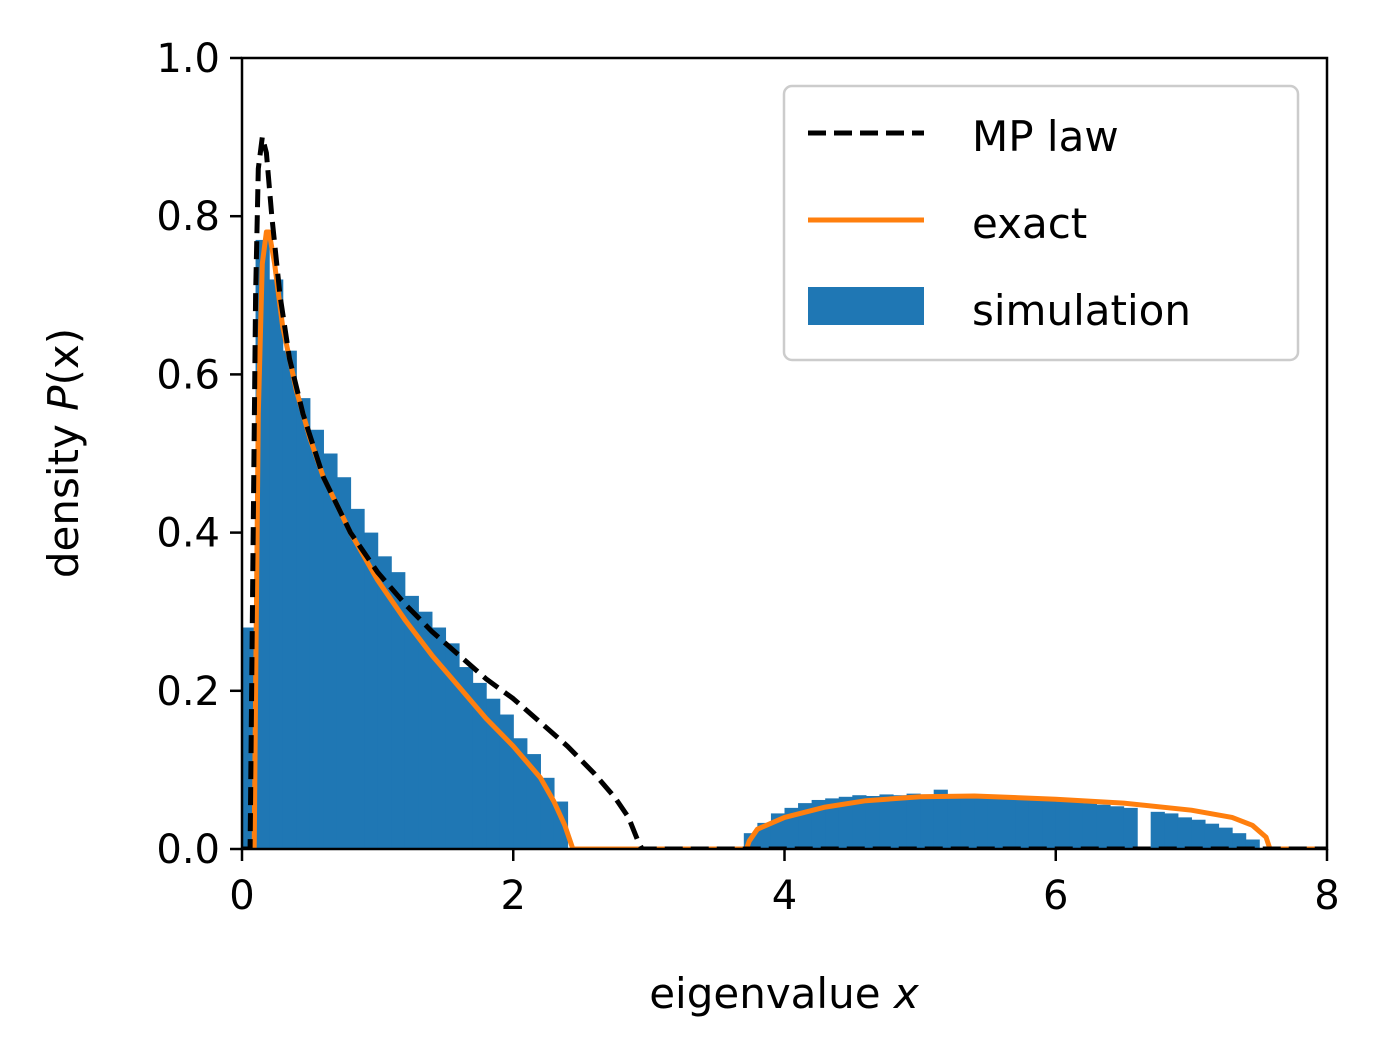  I want to click on y-tick-label: 0.8, so click(188, 217).